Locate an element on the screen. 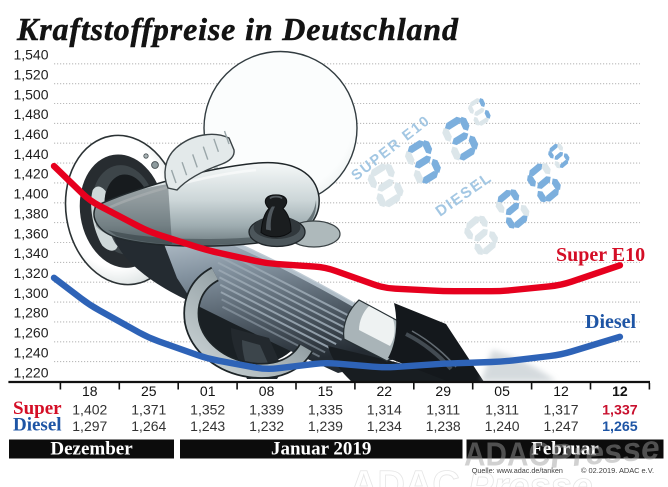 Image resolution: width=668 pixels, height=487 pixels. svg-text: Quelle: www.adac.de/tanken is located at coordinates (517, 470).